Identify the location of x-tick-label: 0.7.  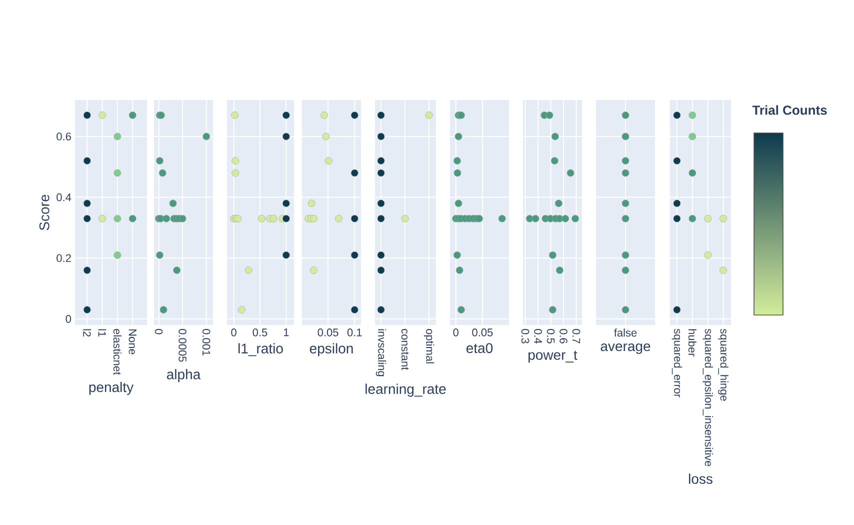
(576, 336).